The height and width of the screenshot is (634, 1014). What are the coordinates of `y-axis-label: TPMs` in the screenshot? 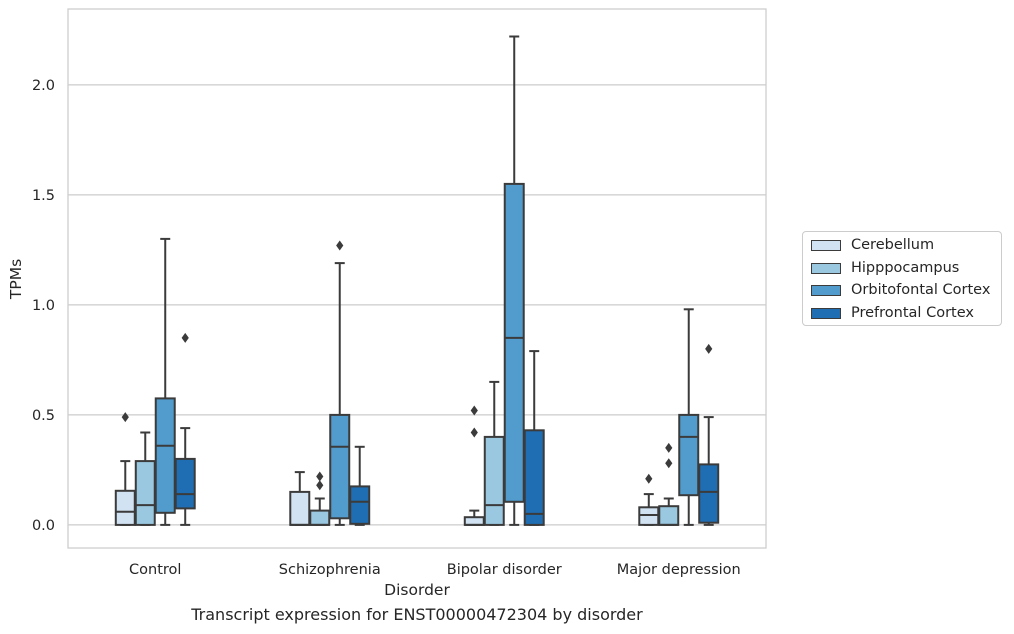 It's located at (16, 279).